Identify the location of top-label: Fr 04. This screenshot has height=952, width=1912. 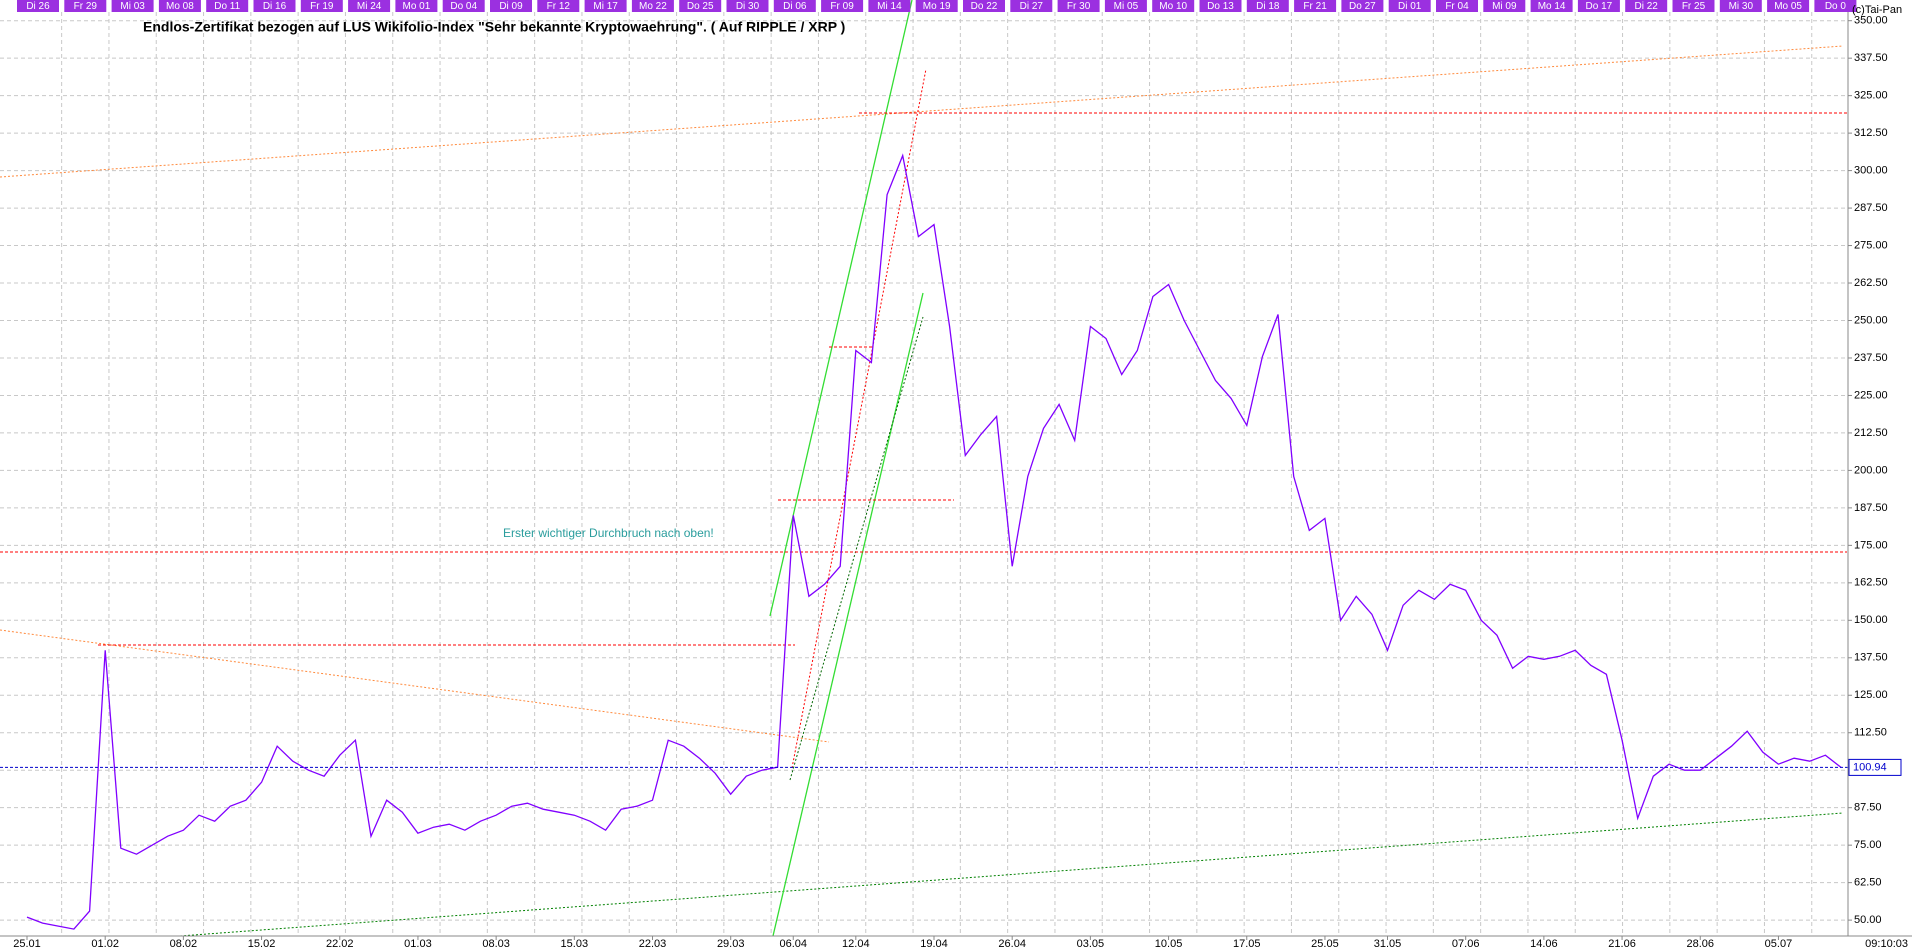
(1457, 6).